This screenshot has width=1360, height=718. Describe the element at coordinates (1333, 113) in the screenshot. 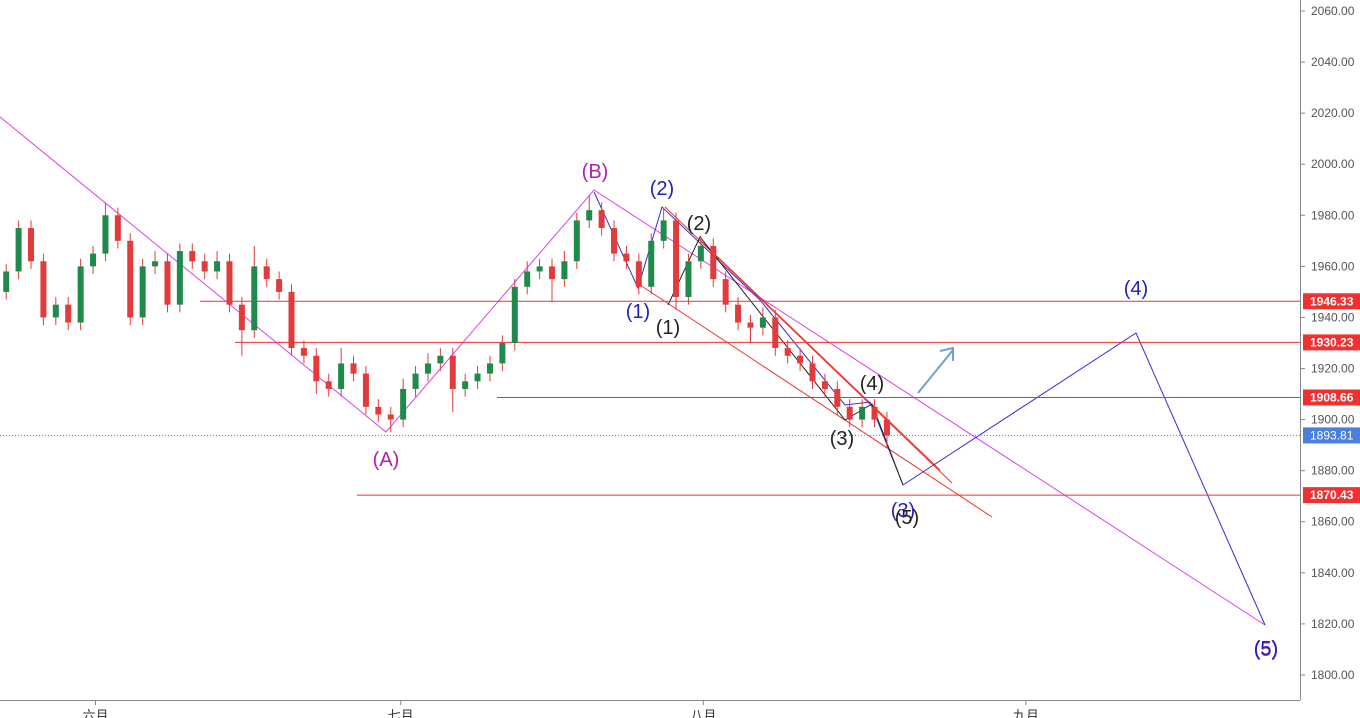

I see `y-tick-label: 2020.00` at that location.